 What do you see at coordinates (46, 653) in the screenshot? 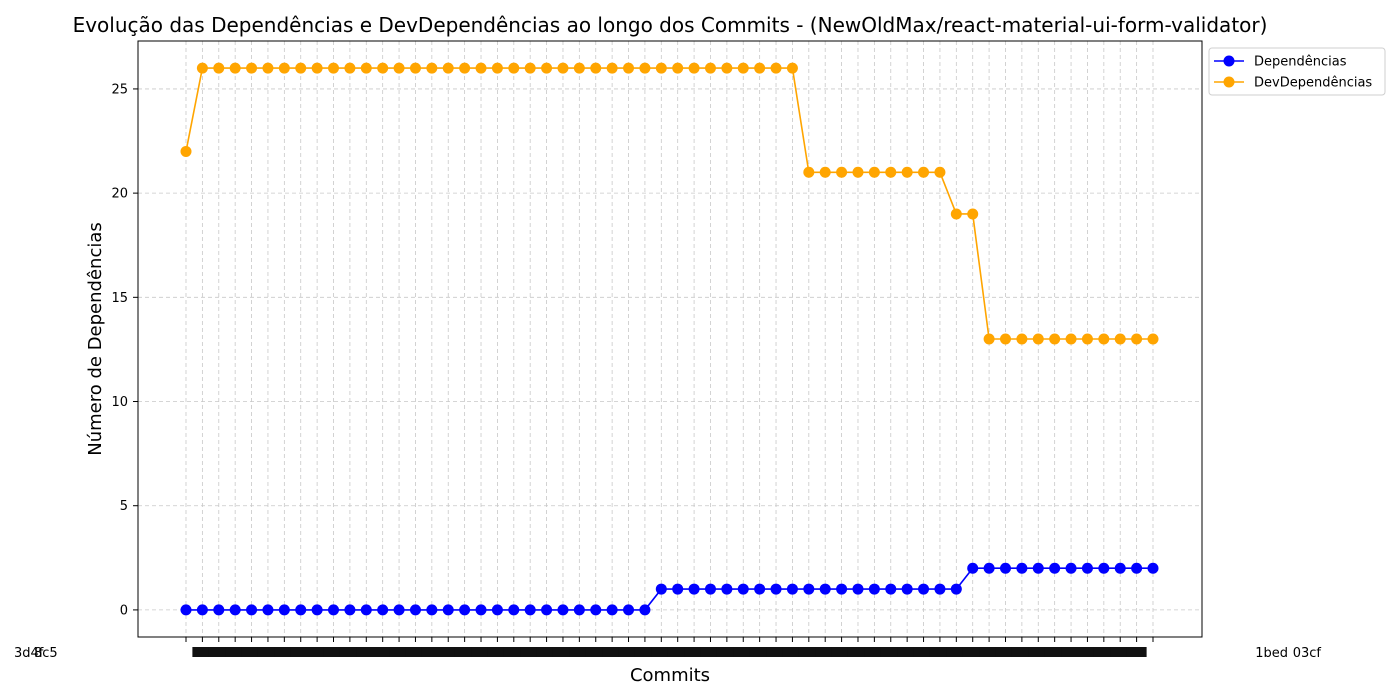
I see `x-tick-label: 8c5` at bounding box center [46, 653].